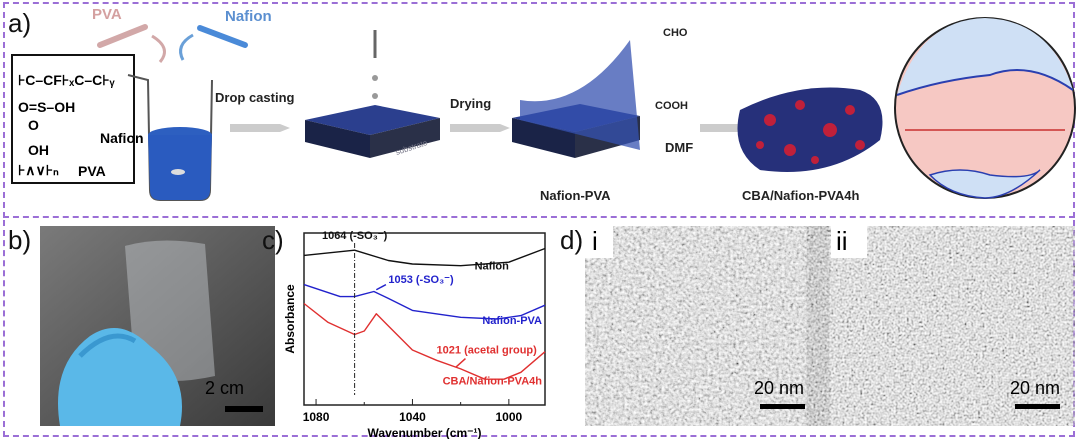 This screenshot has height=439, width=1080. I want to click on tem-i-label: i, so click(595, 241).